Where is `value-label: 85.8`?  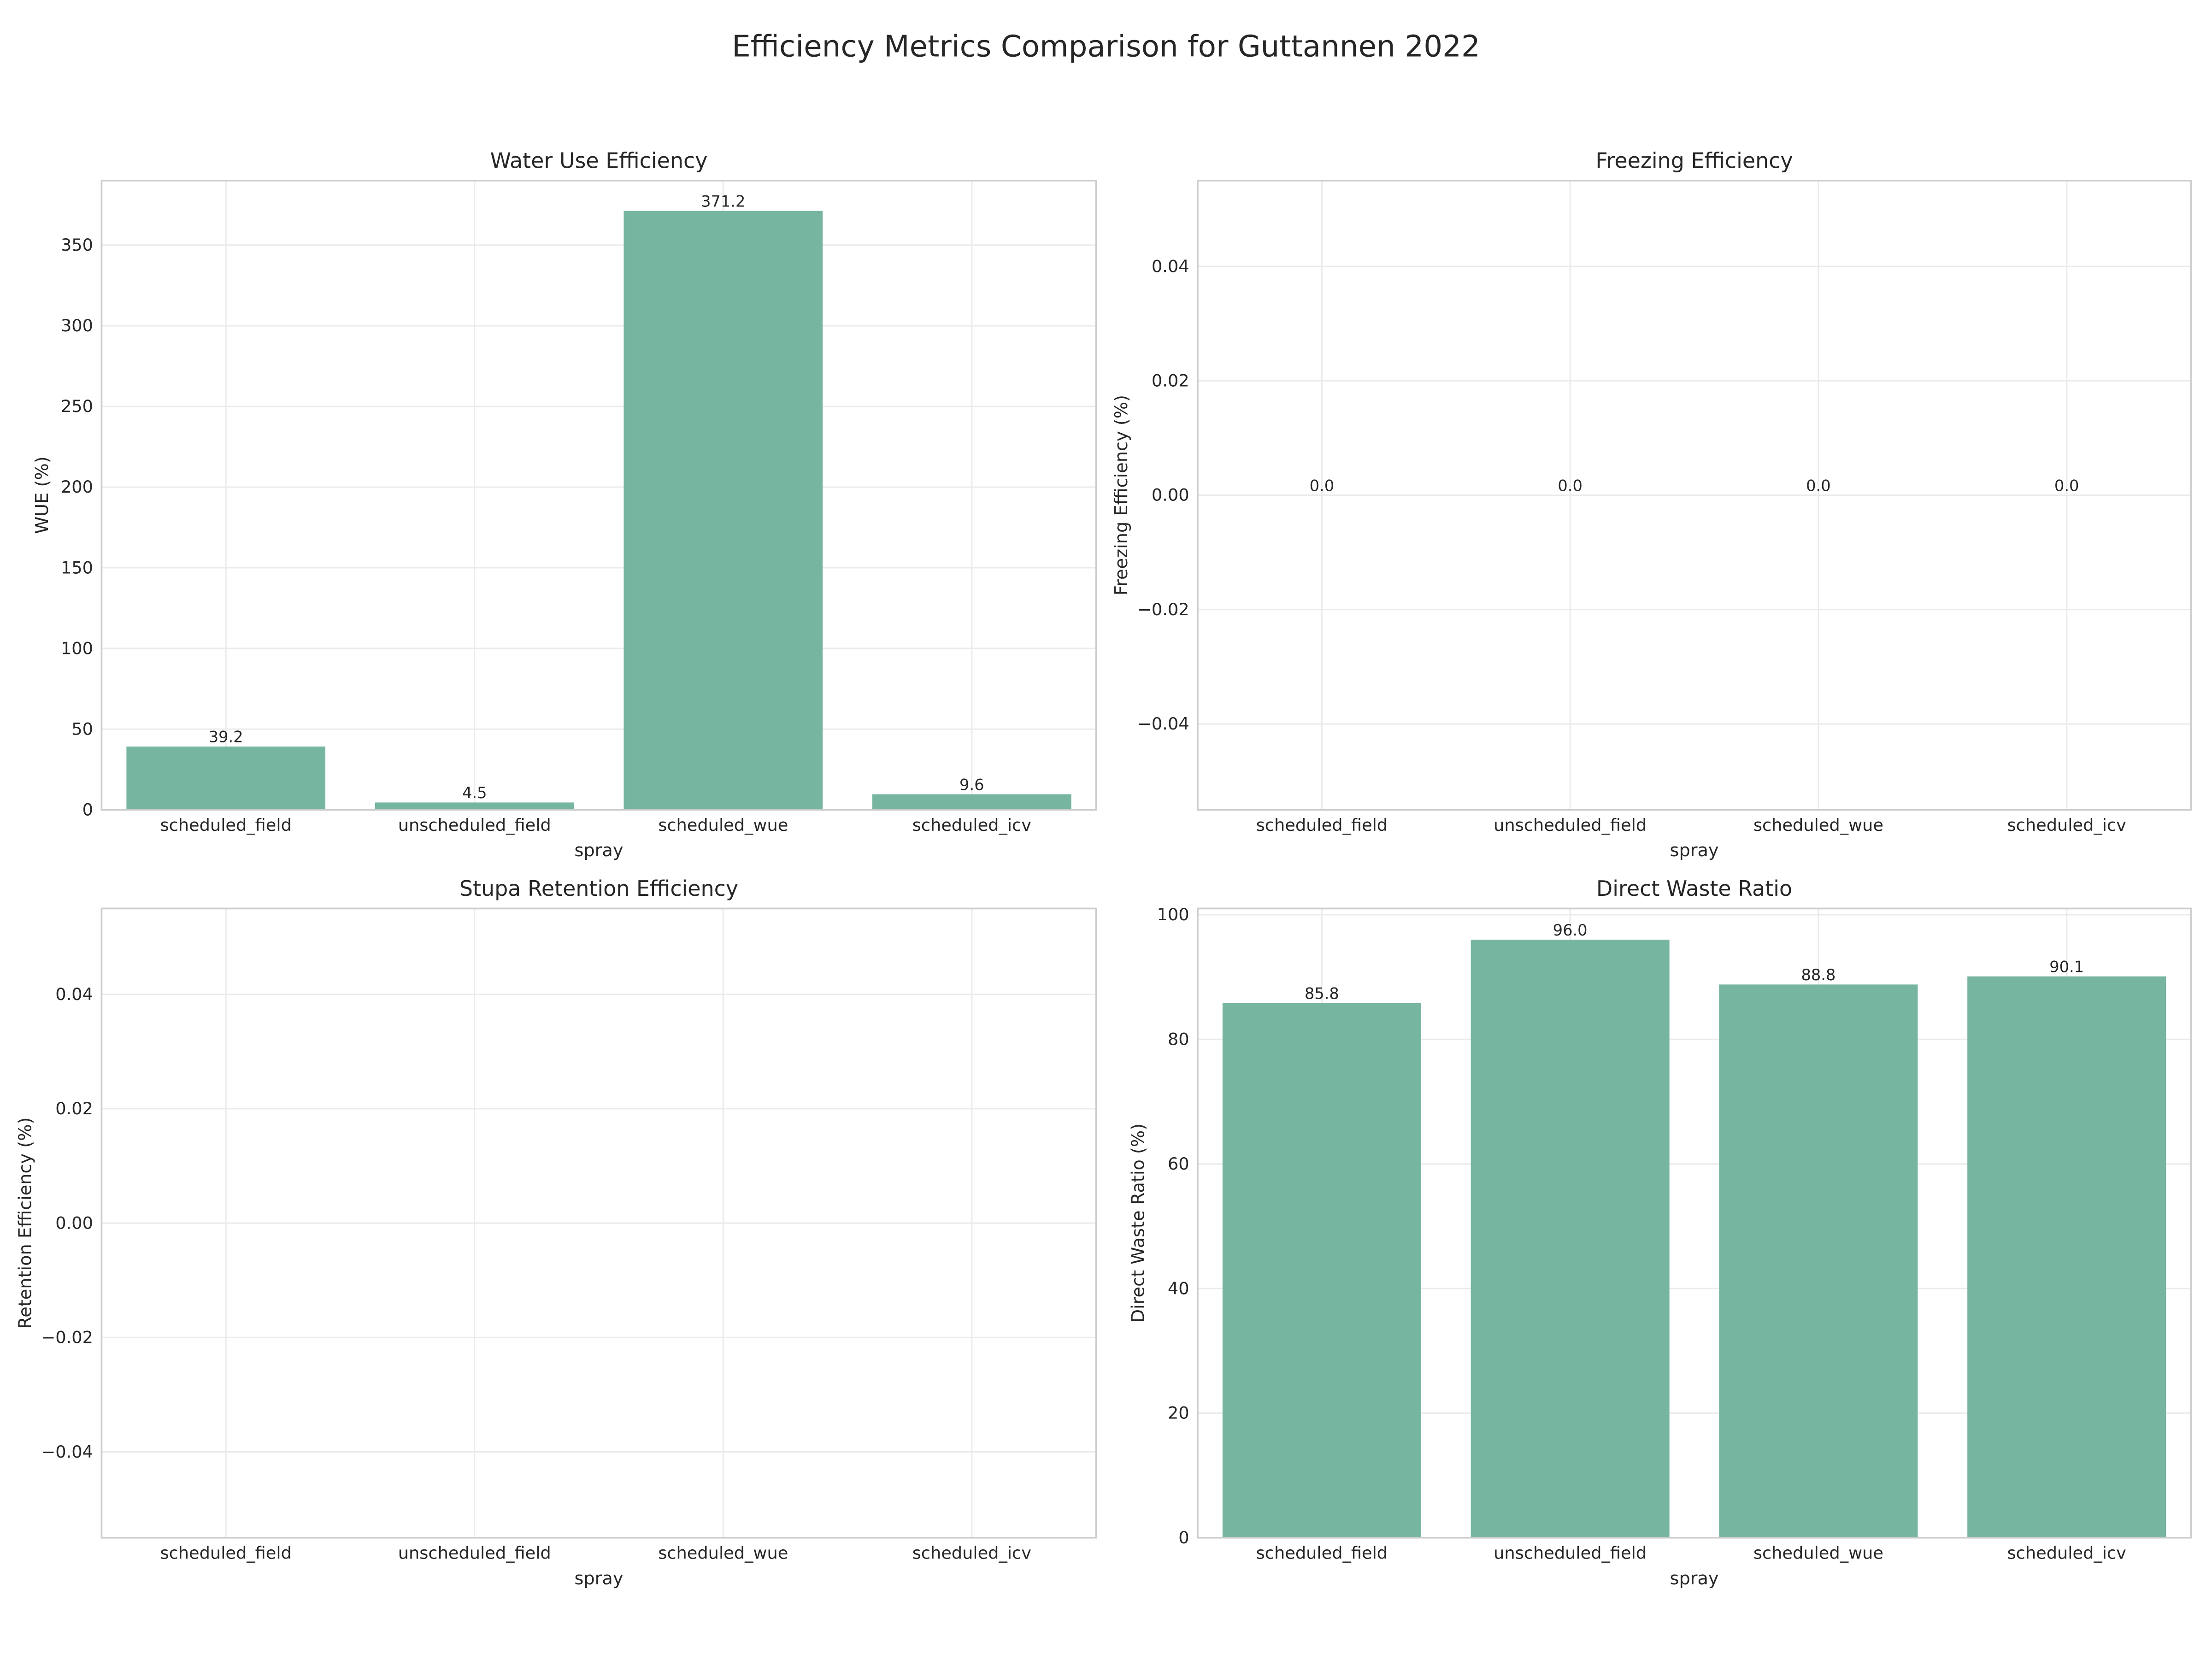
value-label: 85.8 is located at coordinates (1322, 994).